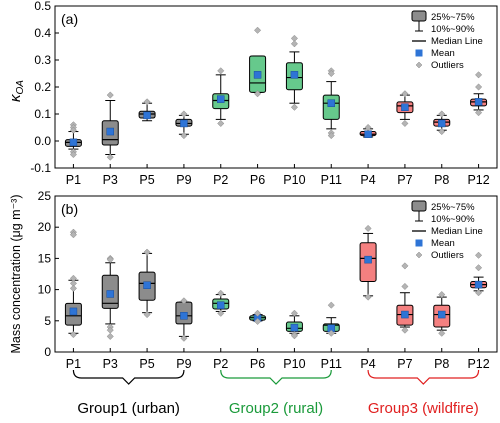 This screenshot has width=500, height=423. I want to click on group-label: Group3 (wildfire), so click(423, 408).